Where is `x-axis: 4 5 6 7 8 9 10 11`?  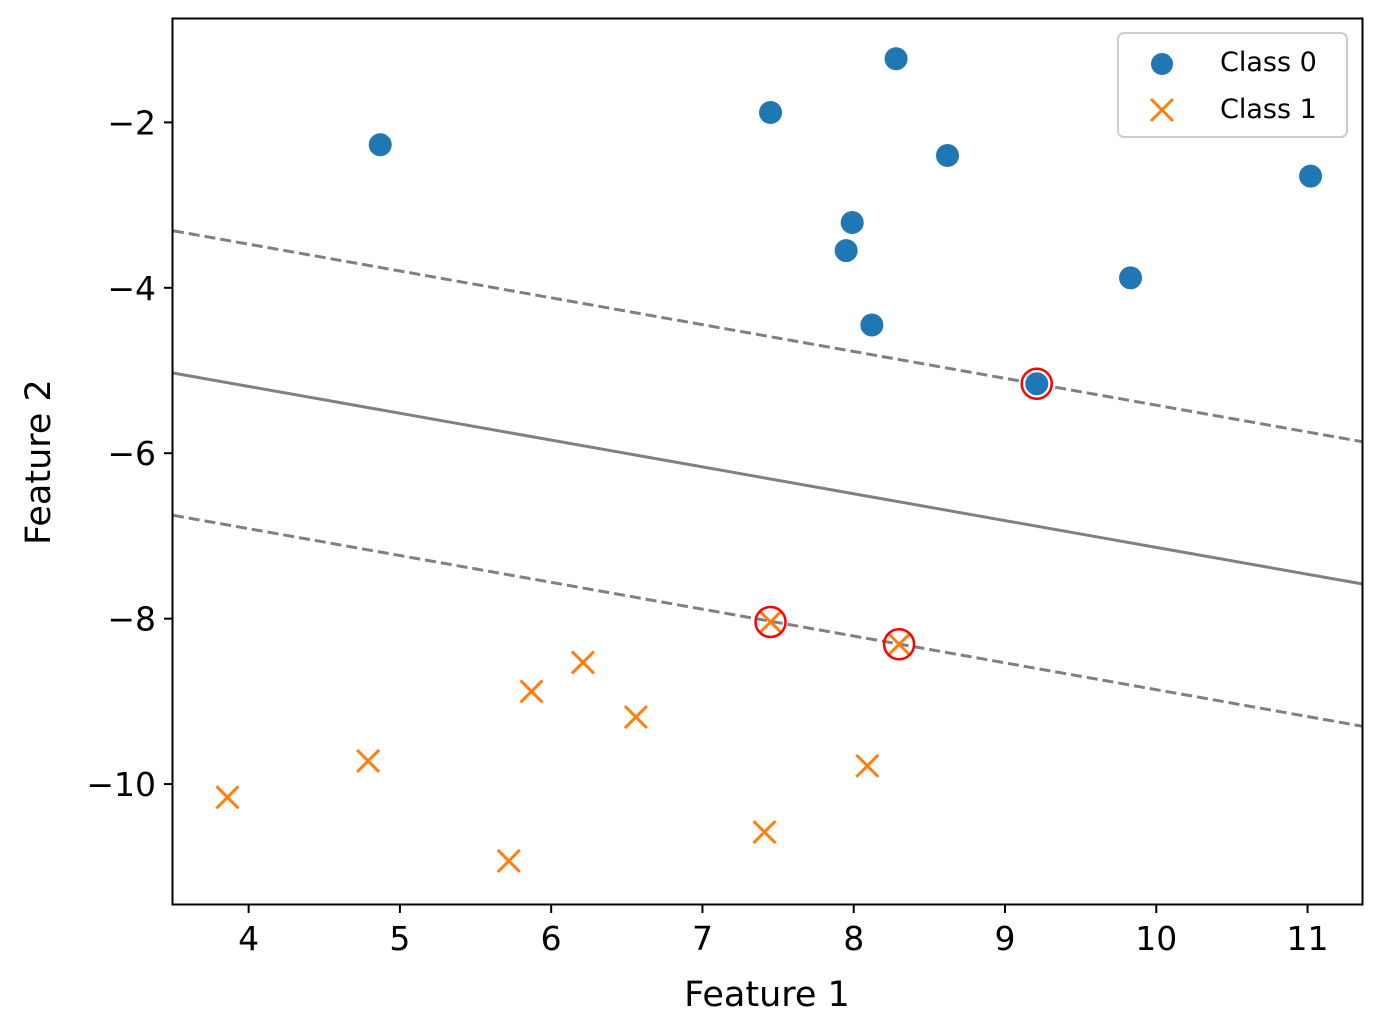 x-axis: 4 5 6 7 8 9 10 11 is located at coordinates (783, 931).